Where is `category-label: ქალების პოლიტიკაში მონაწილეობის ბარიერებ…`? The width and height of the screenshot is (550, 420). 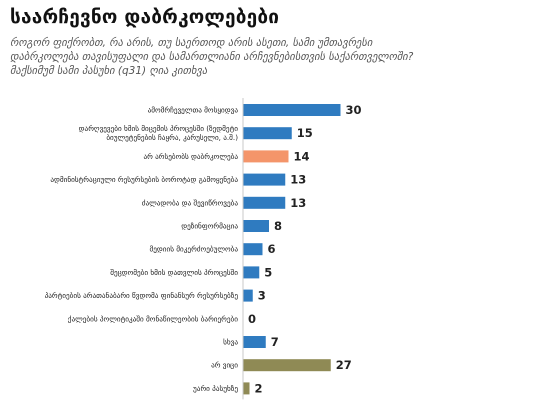
category-label: ქალების პოლიტიკაში მონაწილეობის ბარიერებ… is located at coordinates (153, 318).